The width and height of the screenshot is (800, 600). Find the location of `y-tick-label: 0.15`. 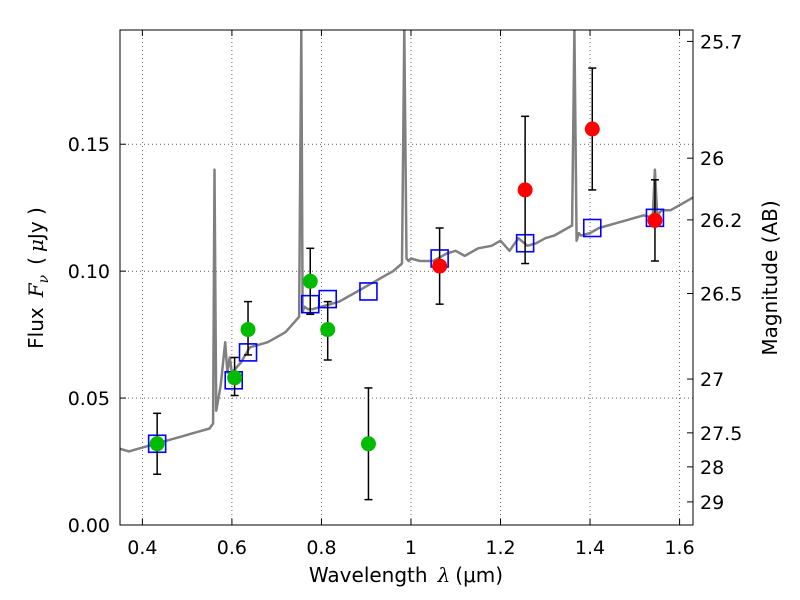

y-tick-label: 0.15 is located at coordinates (89, 145).